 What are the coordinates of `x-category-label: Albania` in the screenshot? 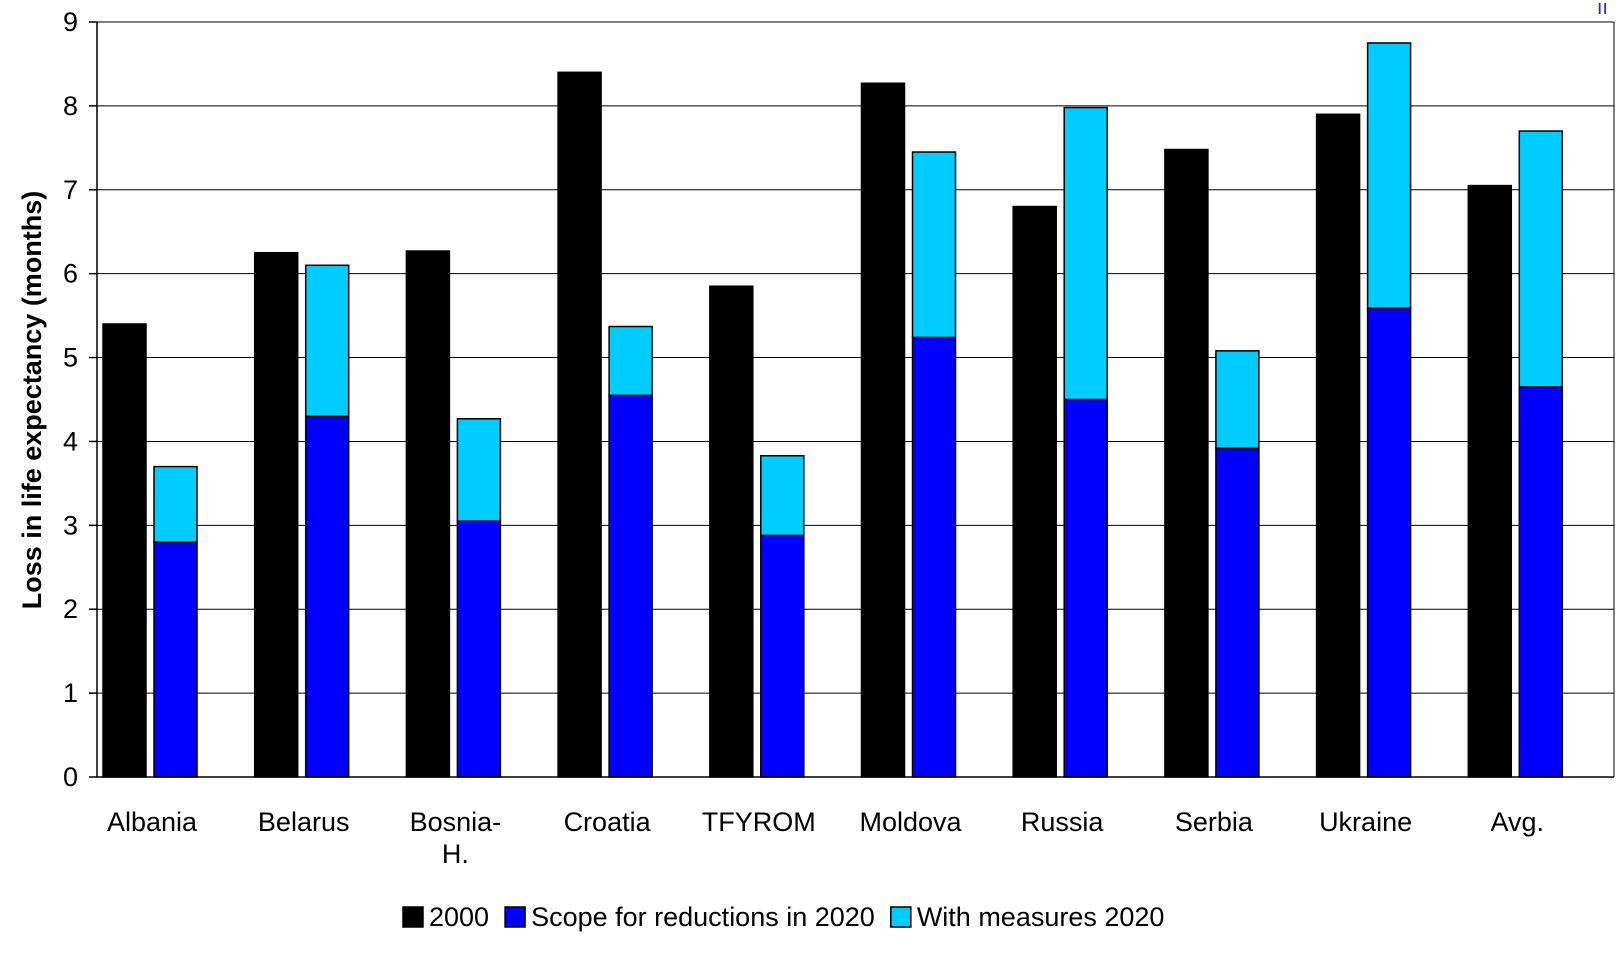 It's located at (152, 822).